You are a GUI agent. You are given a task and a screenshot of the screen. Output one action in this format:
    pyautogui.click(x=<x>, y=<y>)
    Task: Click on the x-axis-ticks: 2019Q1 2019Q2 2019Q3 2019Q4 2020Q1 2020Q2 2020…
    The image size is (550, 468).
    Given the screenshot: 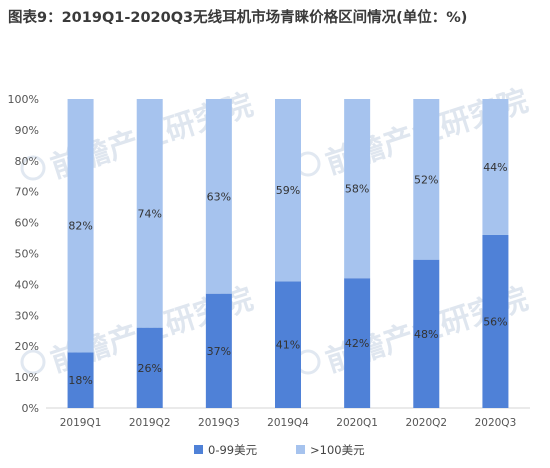 What is the action you would take?
    pyautogui.click(x=288, y=423)
    